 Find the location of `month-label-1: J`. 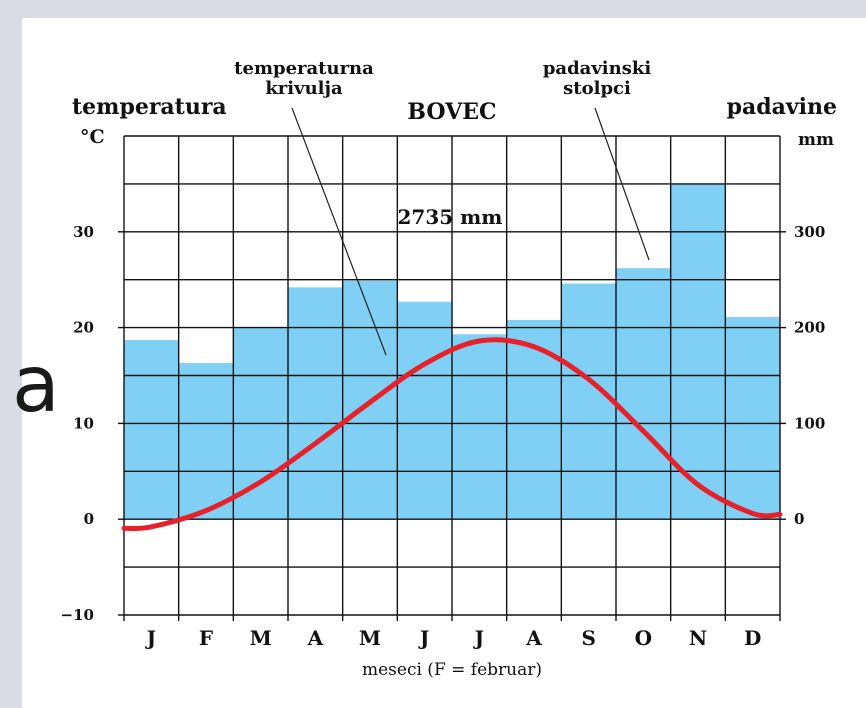

month-label-1: J is located at coordinates (150, 638).